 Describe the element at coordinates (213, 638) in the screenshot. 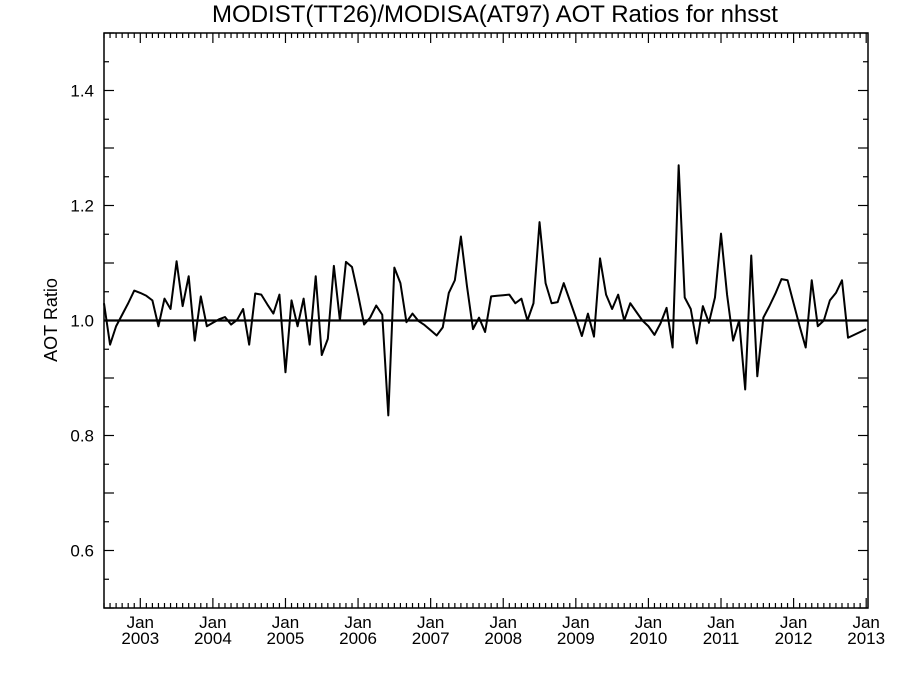

I see `x-tick-year-label: 2004` at that location.